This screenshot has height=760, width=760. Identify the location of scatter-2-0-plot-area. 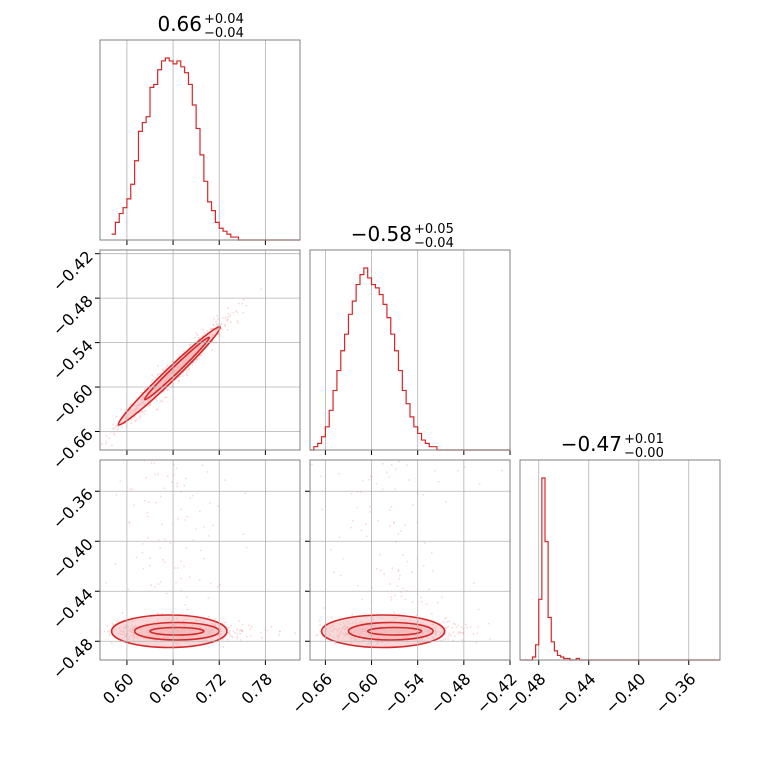
(200, 554).